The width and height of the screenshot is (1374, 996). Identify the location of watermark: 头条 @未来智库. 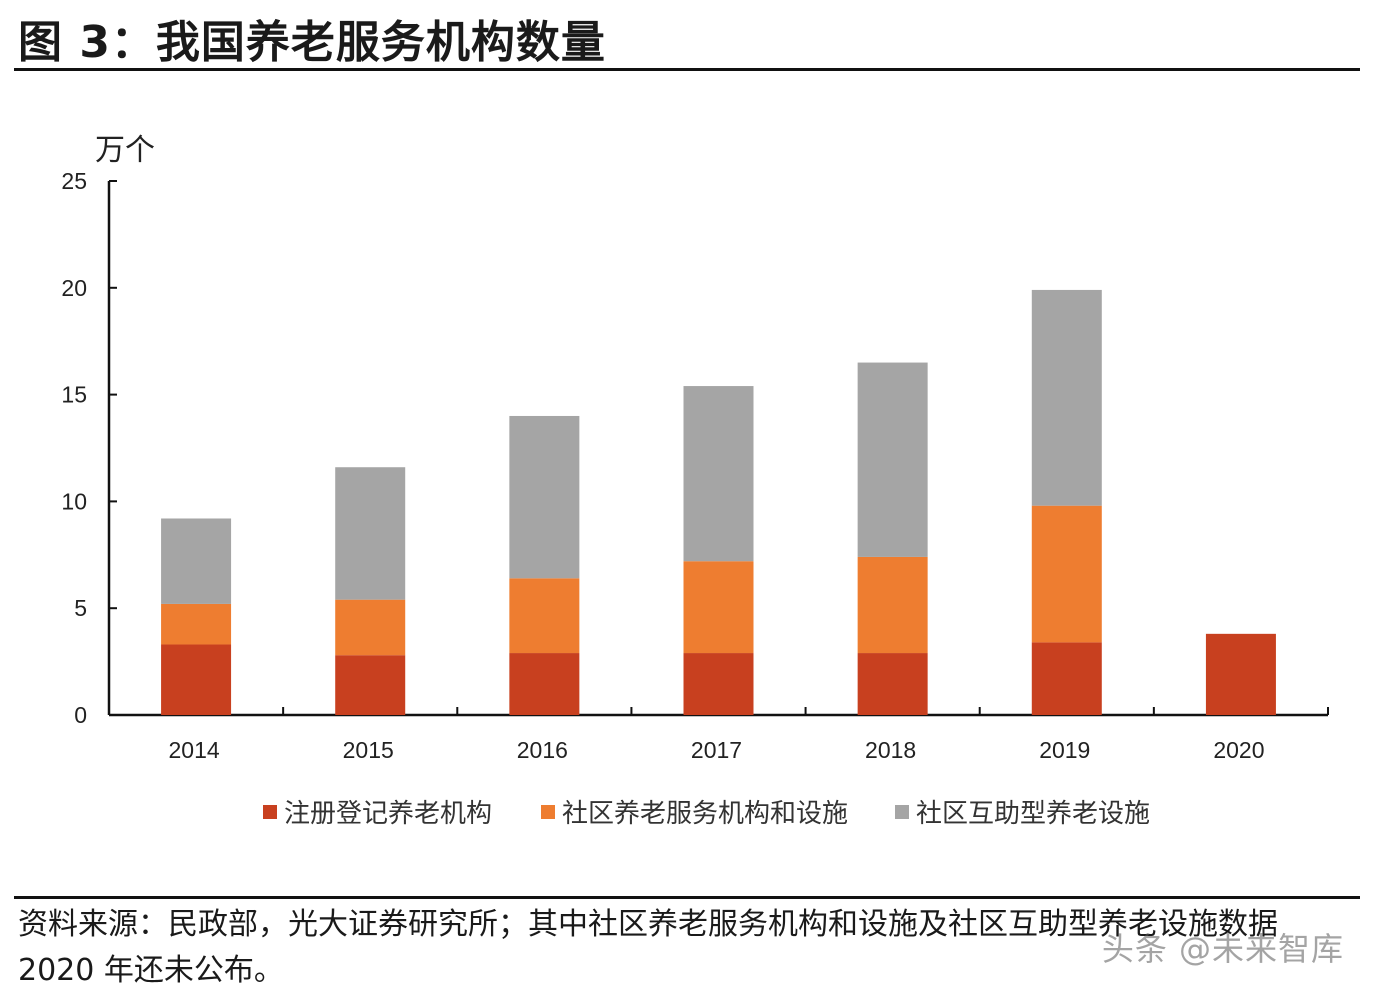
(1222, 949).